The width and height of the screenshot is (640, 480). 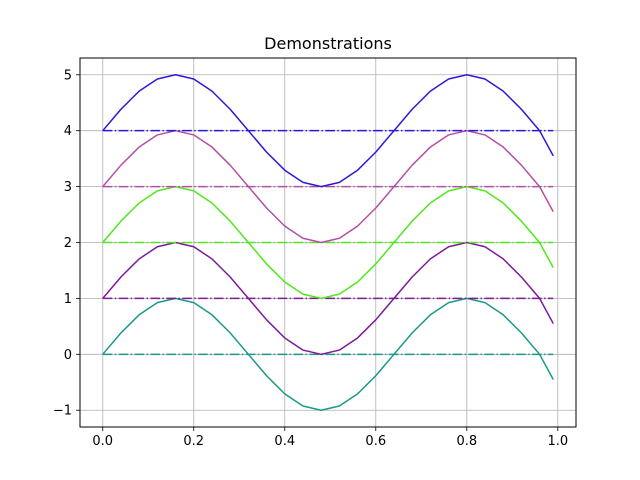 What do you see at coordinates (193, 441) in the screenshot?
I see `x-tick-label: 0.2` at bounding box center [193, 441].